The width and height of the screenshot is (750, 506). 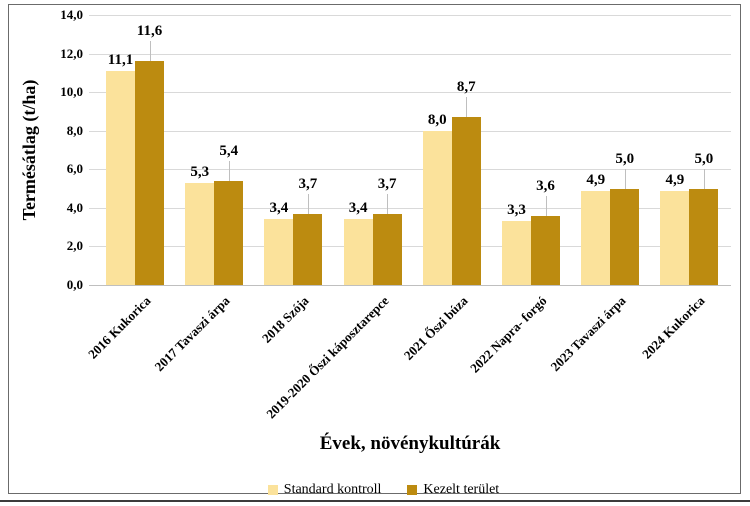 What do you see at coordinates (285, 319) in the screenshot?
I see `category-label: 2018 Szója` at bounding box center [285, 319].